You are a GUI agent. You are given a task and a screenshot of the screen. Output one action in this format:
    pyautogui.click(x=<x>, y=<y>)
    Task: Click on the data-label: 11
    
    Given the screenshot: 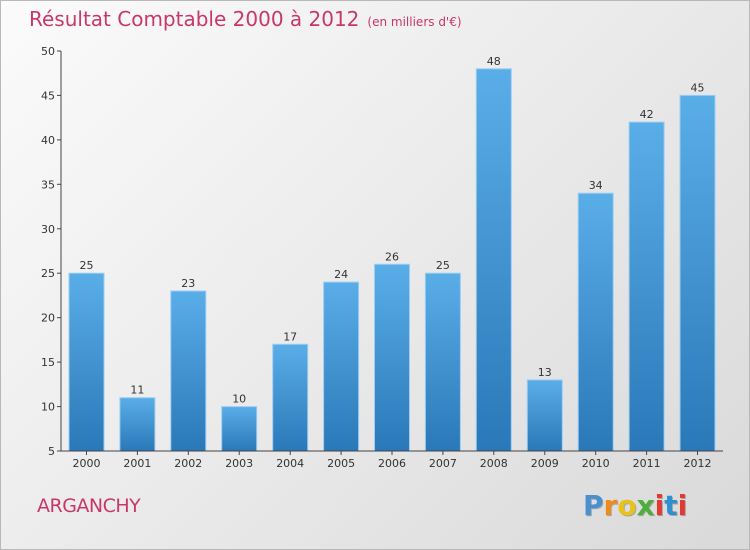 What is the action you would take?
    pyautogui.click(x=137, y=390)
    